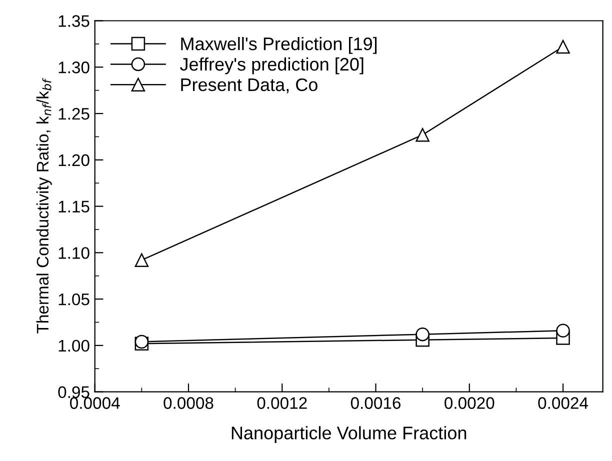 Image resolution: width=612 pixels, height=461 pixels. I want to click on y-tick-label: 1.20, so click(74, 160).